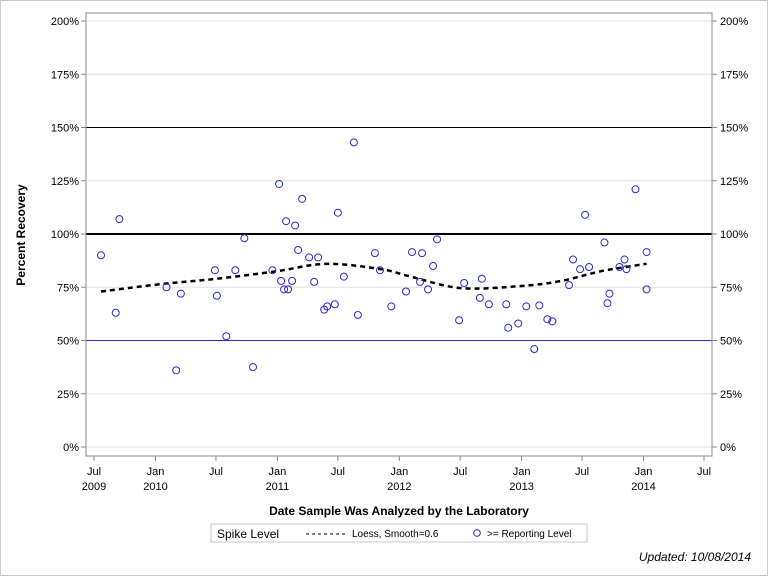  Describe the element at coordinates (65, 22) in the screenshot. I see `y-tick-label-left: 200%` at that location.